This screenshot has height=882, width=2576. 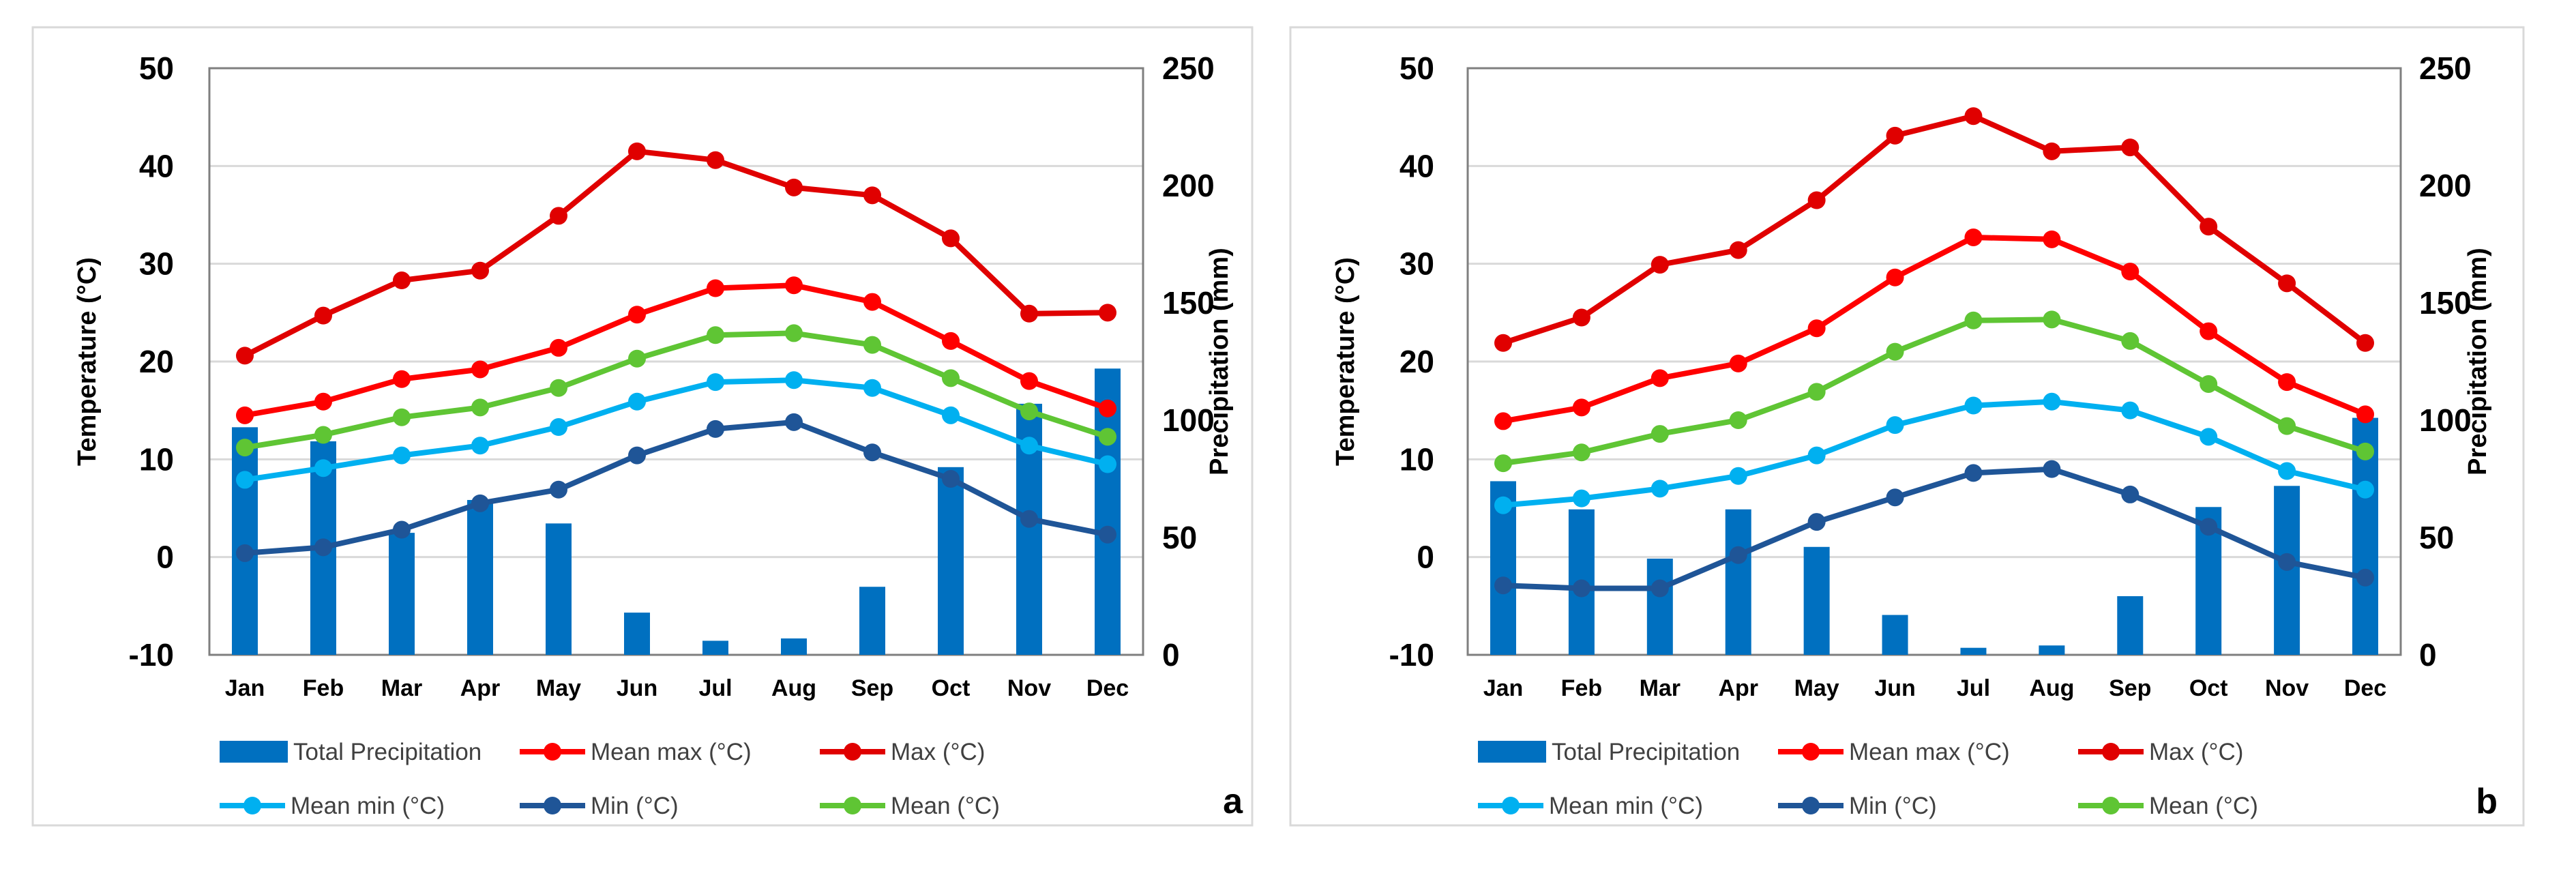 I want to click on y-axis-title: Temperature (°C), so click(x=1345, y=361).